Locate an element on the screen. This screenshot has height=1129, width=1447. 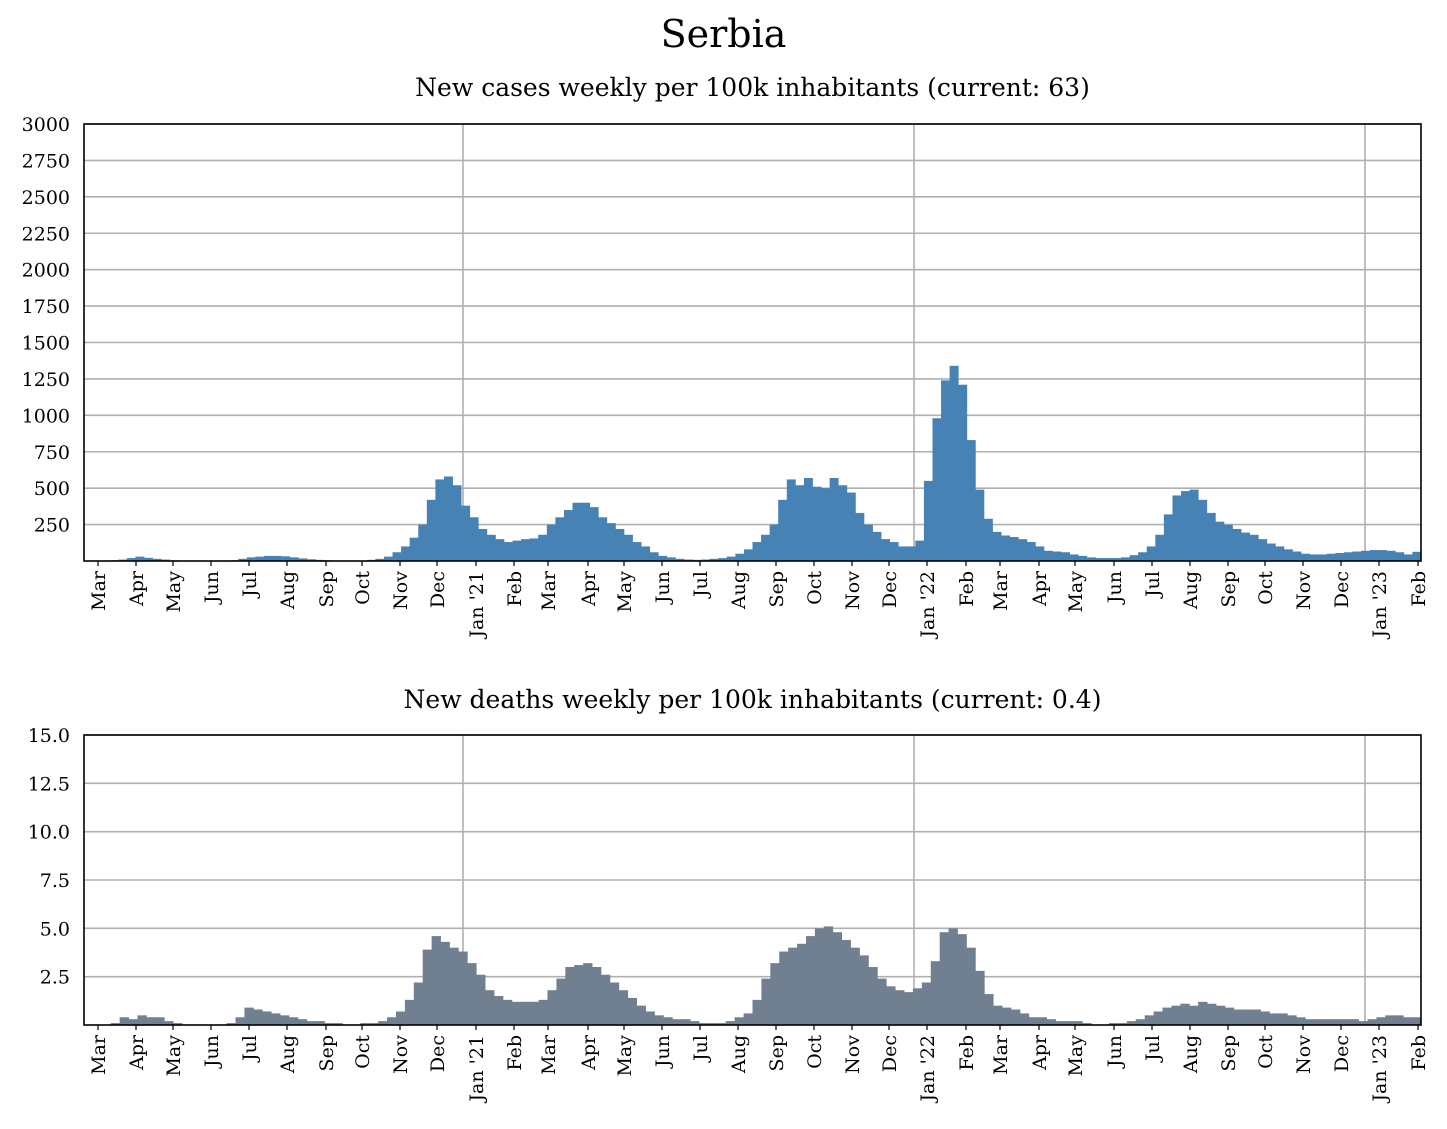
cases-y-tick-label: 3000 is located at coordinates (46, 125).